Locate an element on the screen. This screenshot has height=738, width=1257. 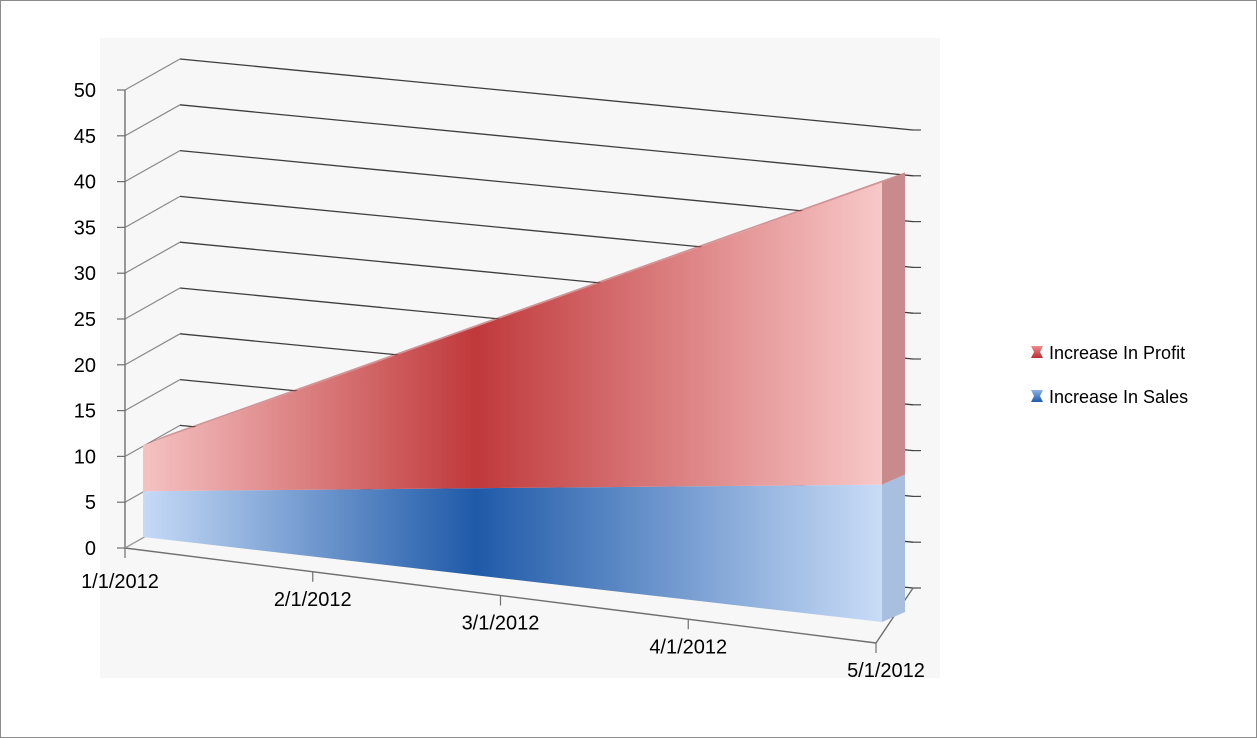
x-tick-label: 4/1/2012 is located at coordinates (688, 647).